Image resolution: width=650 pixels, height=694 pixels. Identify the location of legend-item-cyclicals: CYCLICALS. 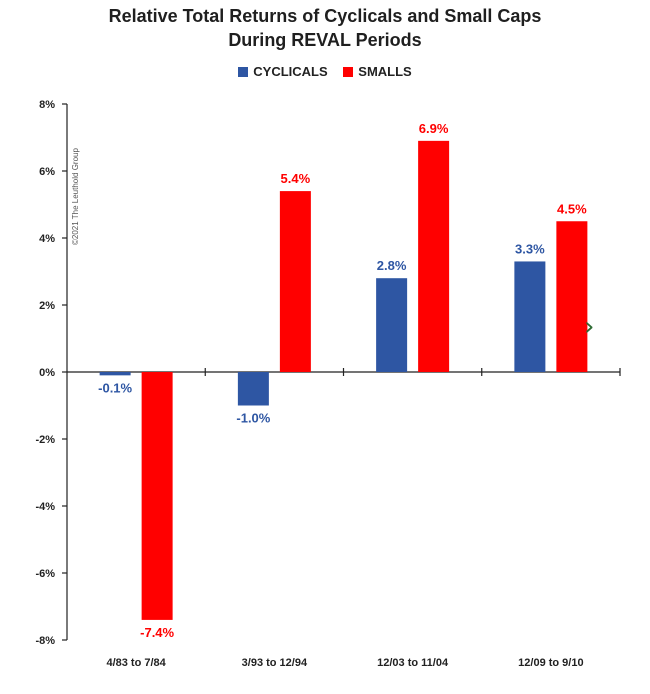
(283, 71).